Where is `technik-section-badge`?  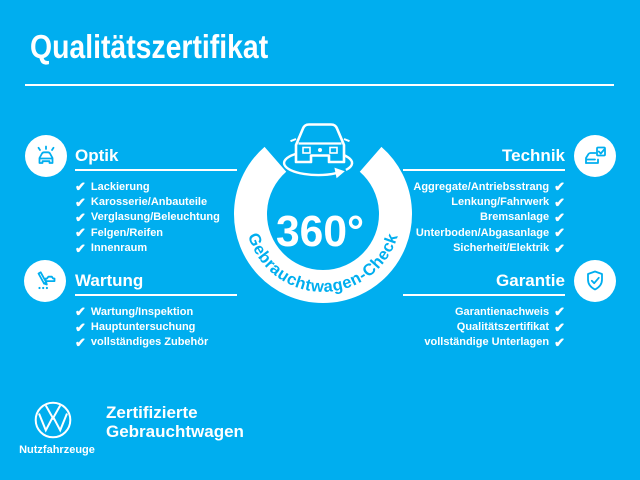 technik-section-badge is located at coordinates (595, 156).